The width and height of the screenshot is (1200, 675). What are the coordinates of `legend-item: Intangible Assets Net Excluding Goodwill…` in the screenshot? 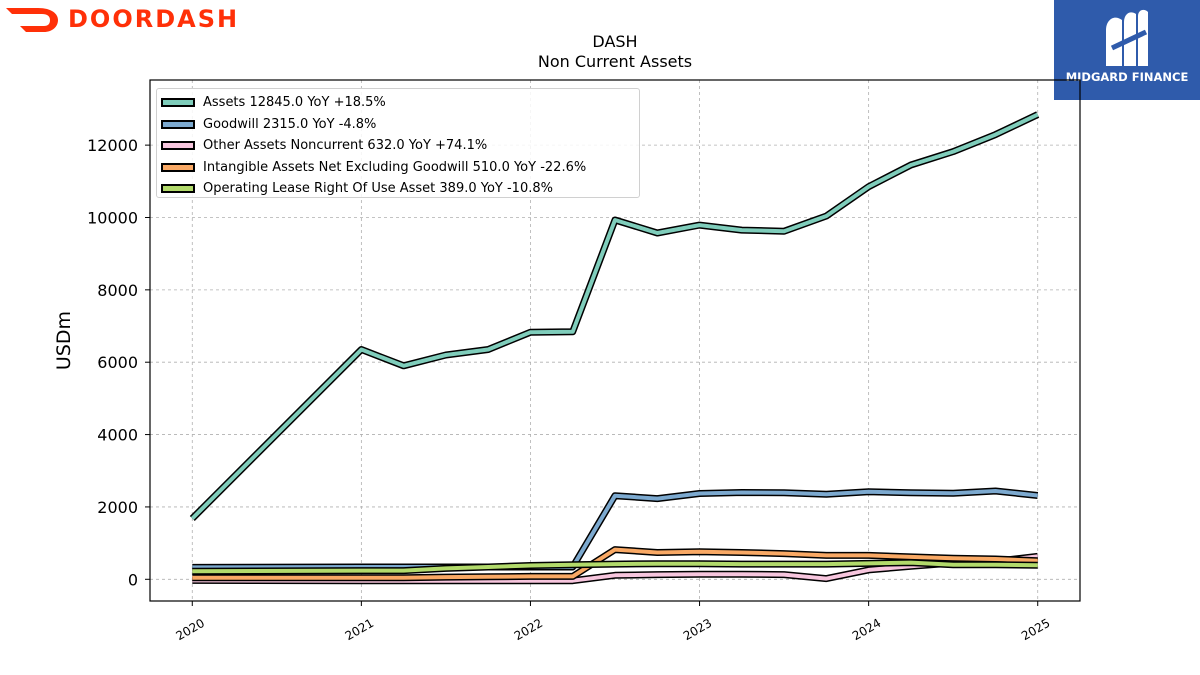 It's located at (400, 168).